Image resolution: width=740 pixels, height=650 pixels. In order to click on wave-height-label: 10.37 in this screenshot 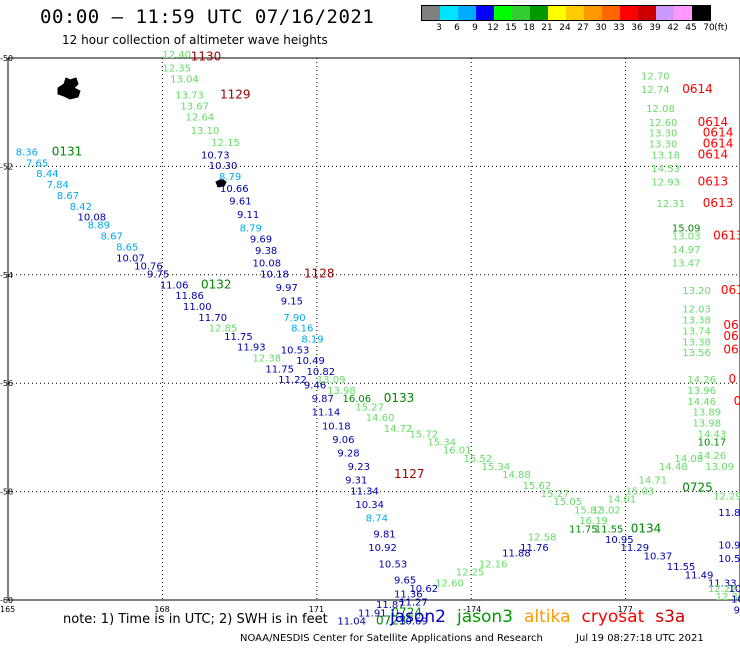, I will do `click(658, 556)`.